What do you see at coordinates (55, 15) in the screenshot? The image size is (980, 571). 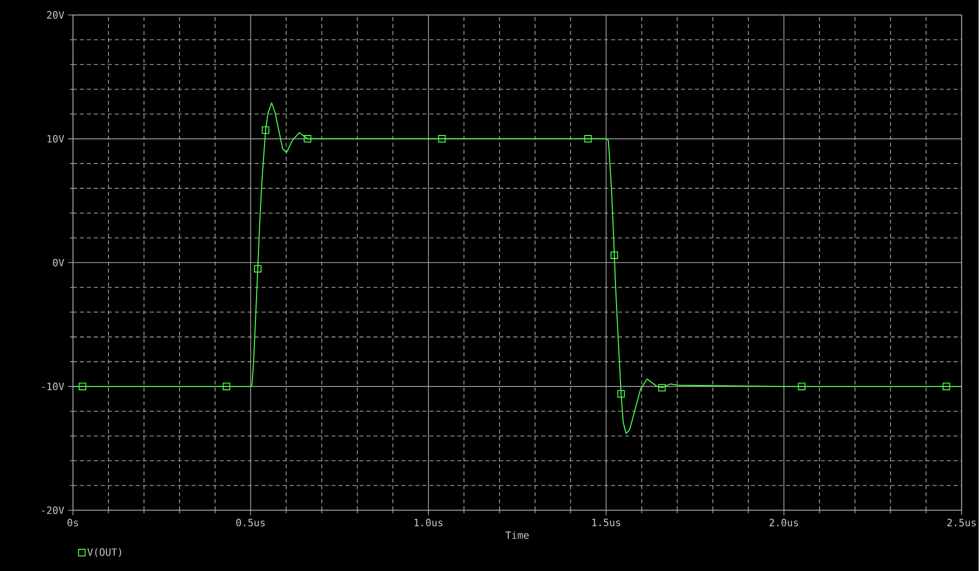 I see `y-tick-label: 20V` at bounding box center [55, 15].